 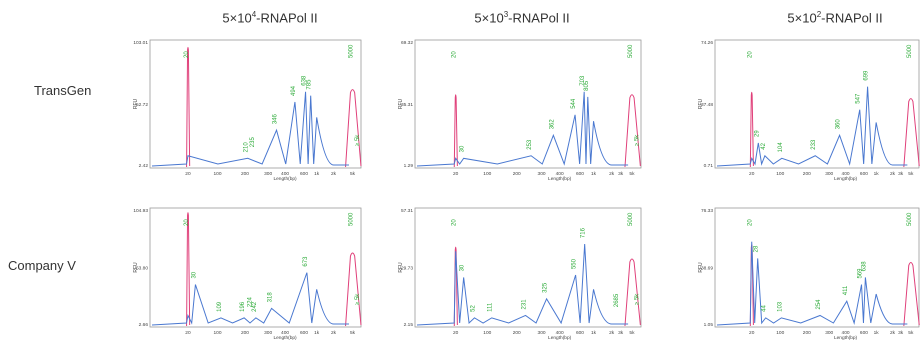 What do you see at coordinates (42, 265) in the screenshot?
I see `row-label-company-v: Company V` at bounding box center [42, 265].